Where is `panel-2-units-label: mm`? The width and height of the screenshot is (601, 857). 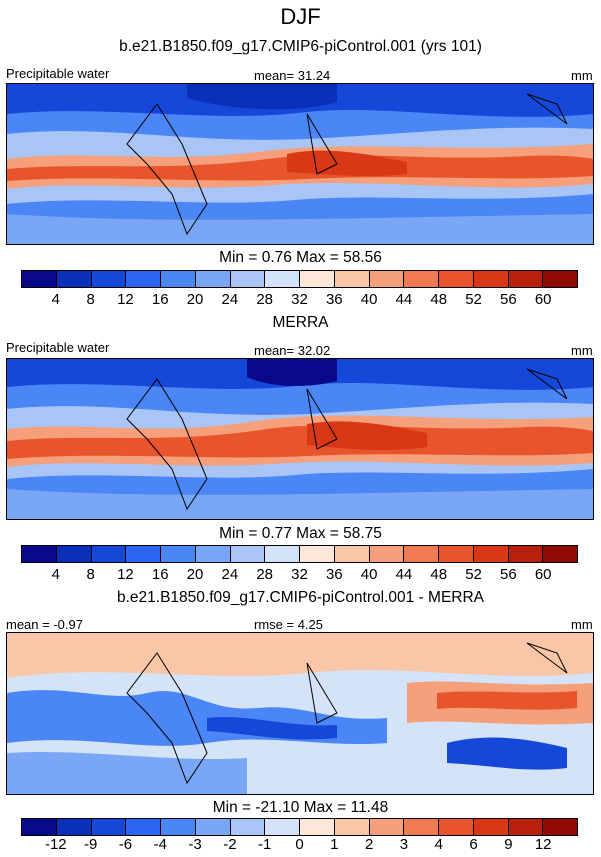
panel-2-units-label: mm is located at coordinates (582, 350).